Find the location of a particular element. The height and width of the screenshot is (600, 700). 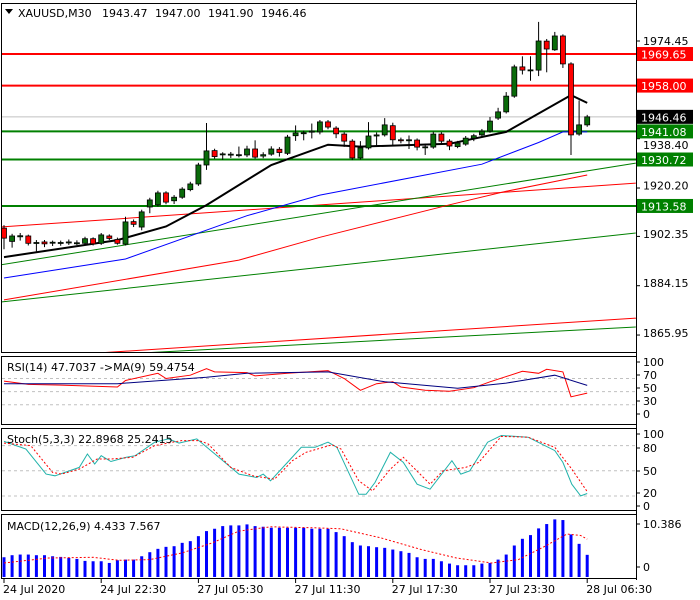

rsi-line is located at coordinates (295, 383).